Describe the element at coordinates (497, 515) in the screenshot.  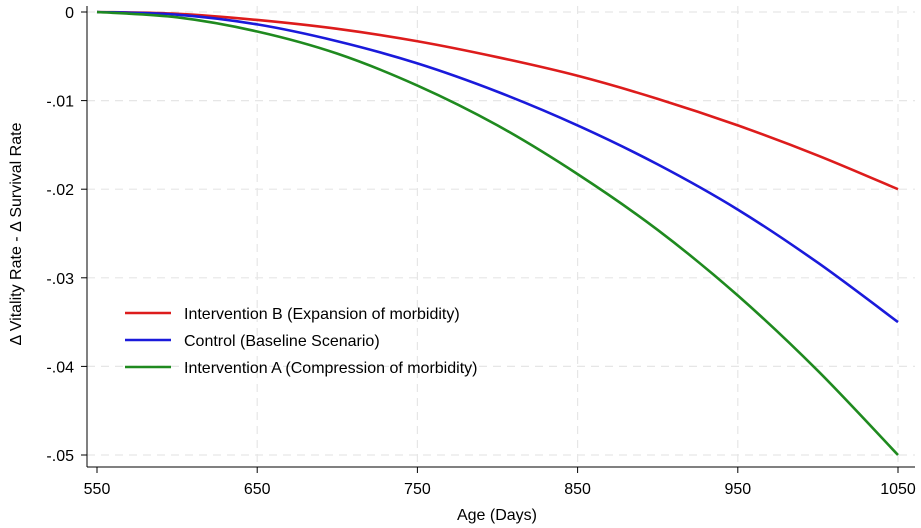
I see `x-axis-title: Age (Days)` at that location.